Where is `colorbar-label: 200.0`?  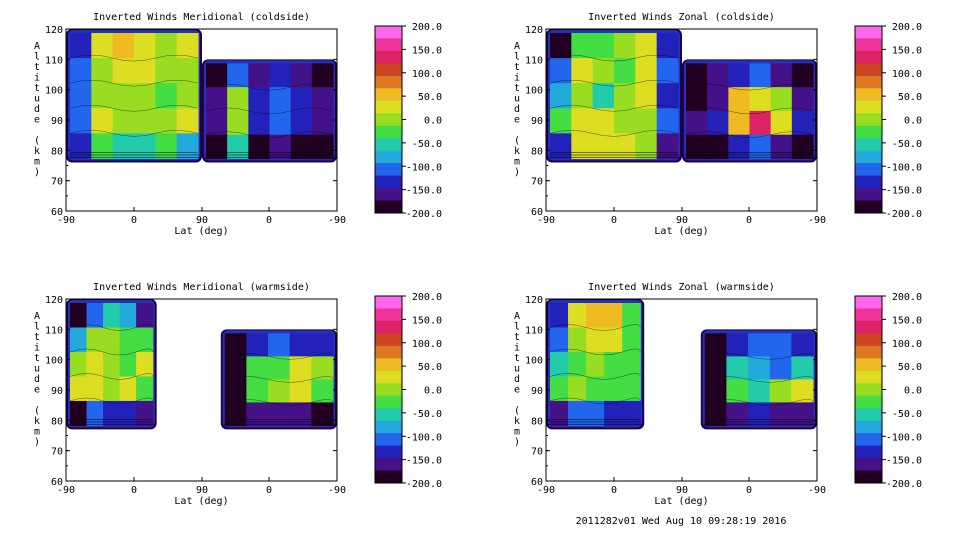 colorbar-label: 200.0 is located at coordinates (427, 297).